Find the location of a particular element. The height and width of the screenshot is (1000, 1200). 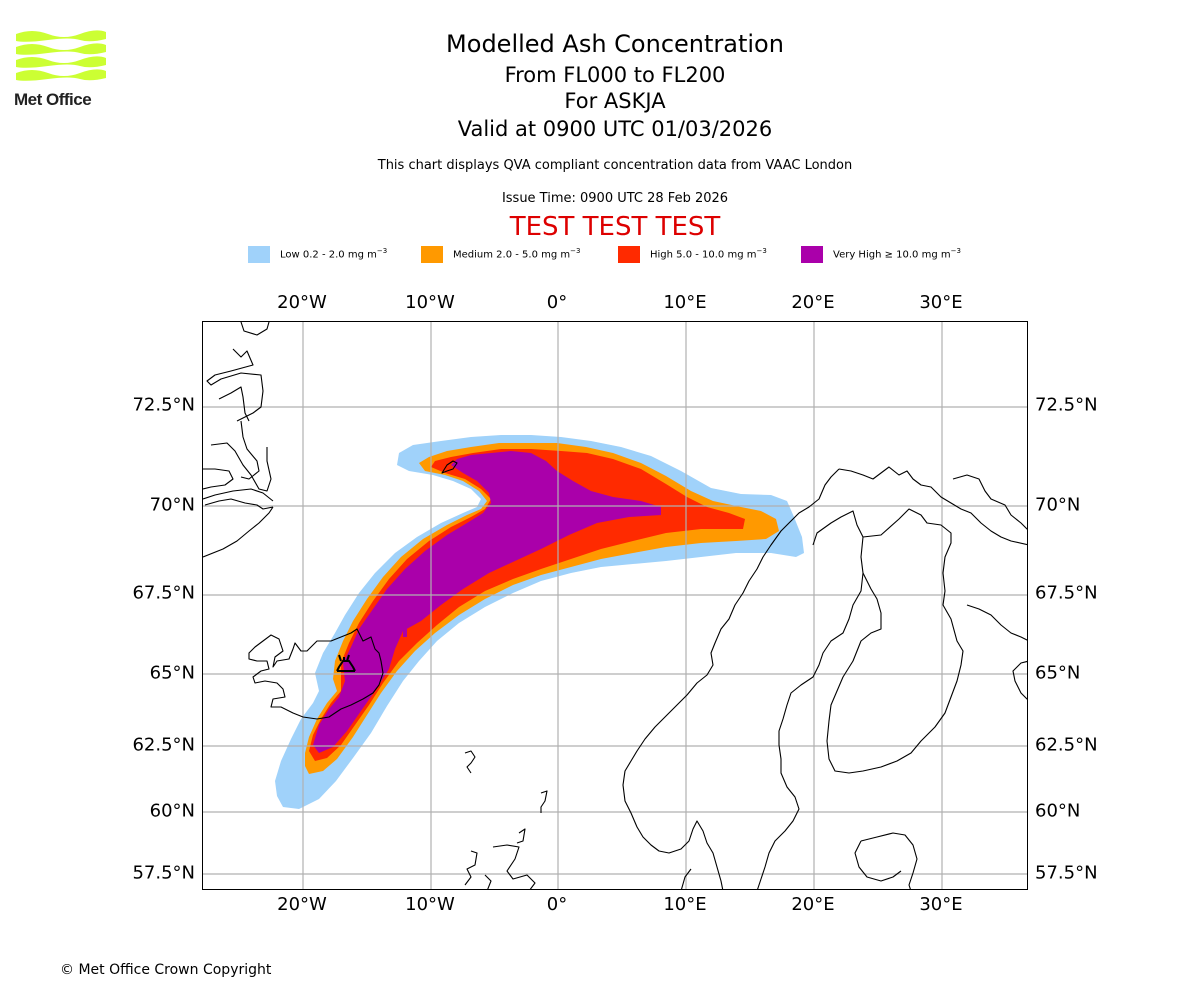

plume-high is located at coordinates (527, 605).